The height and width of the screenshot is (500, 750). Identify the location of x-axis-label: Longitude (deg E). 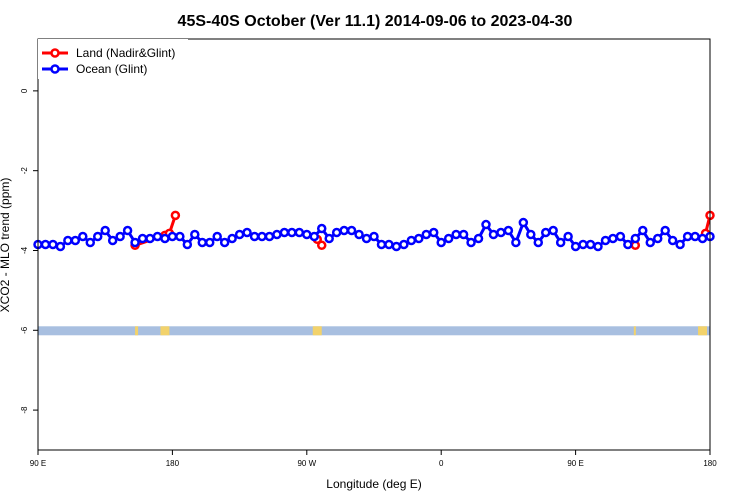
(373, 484).